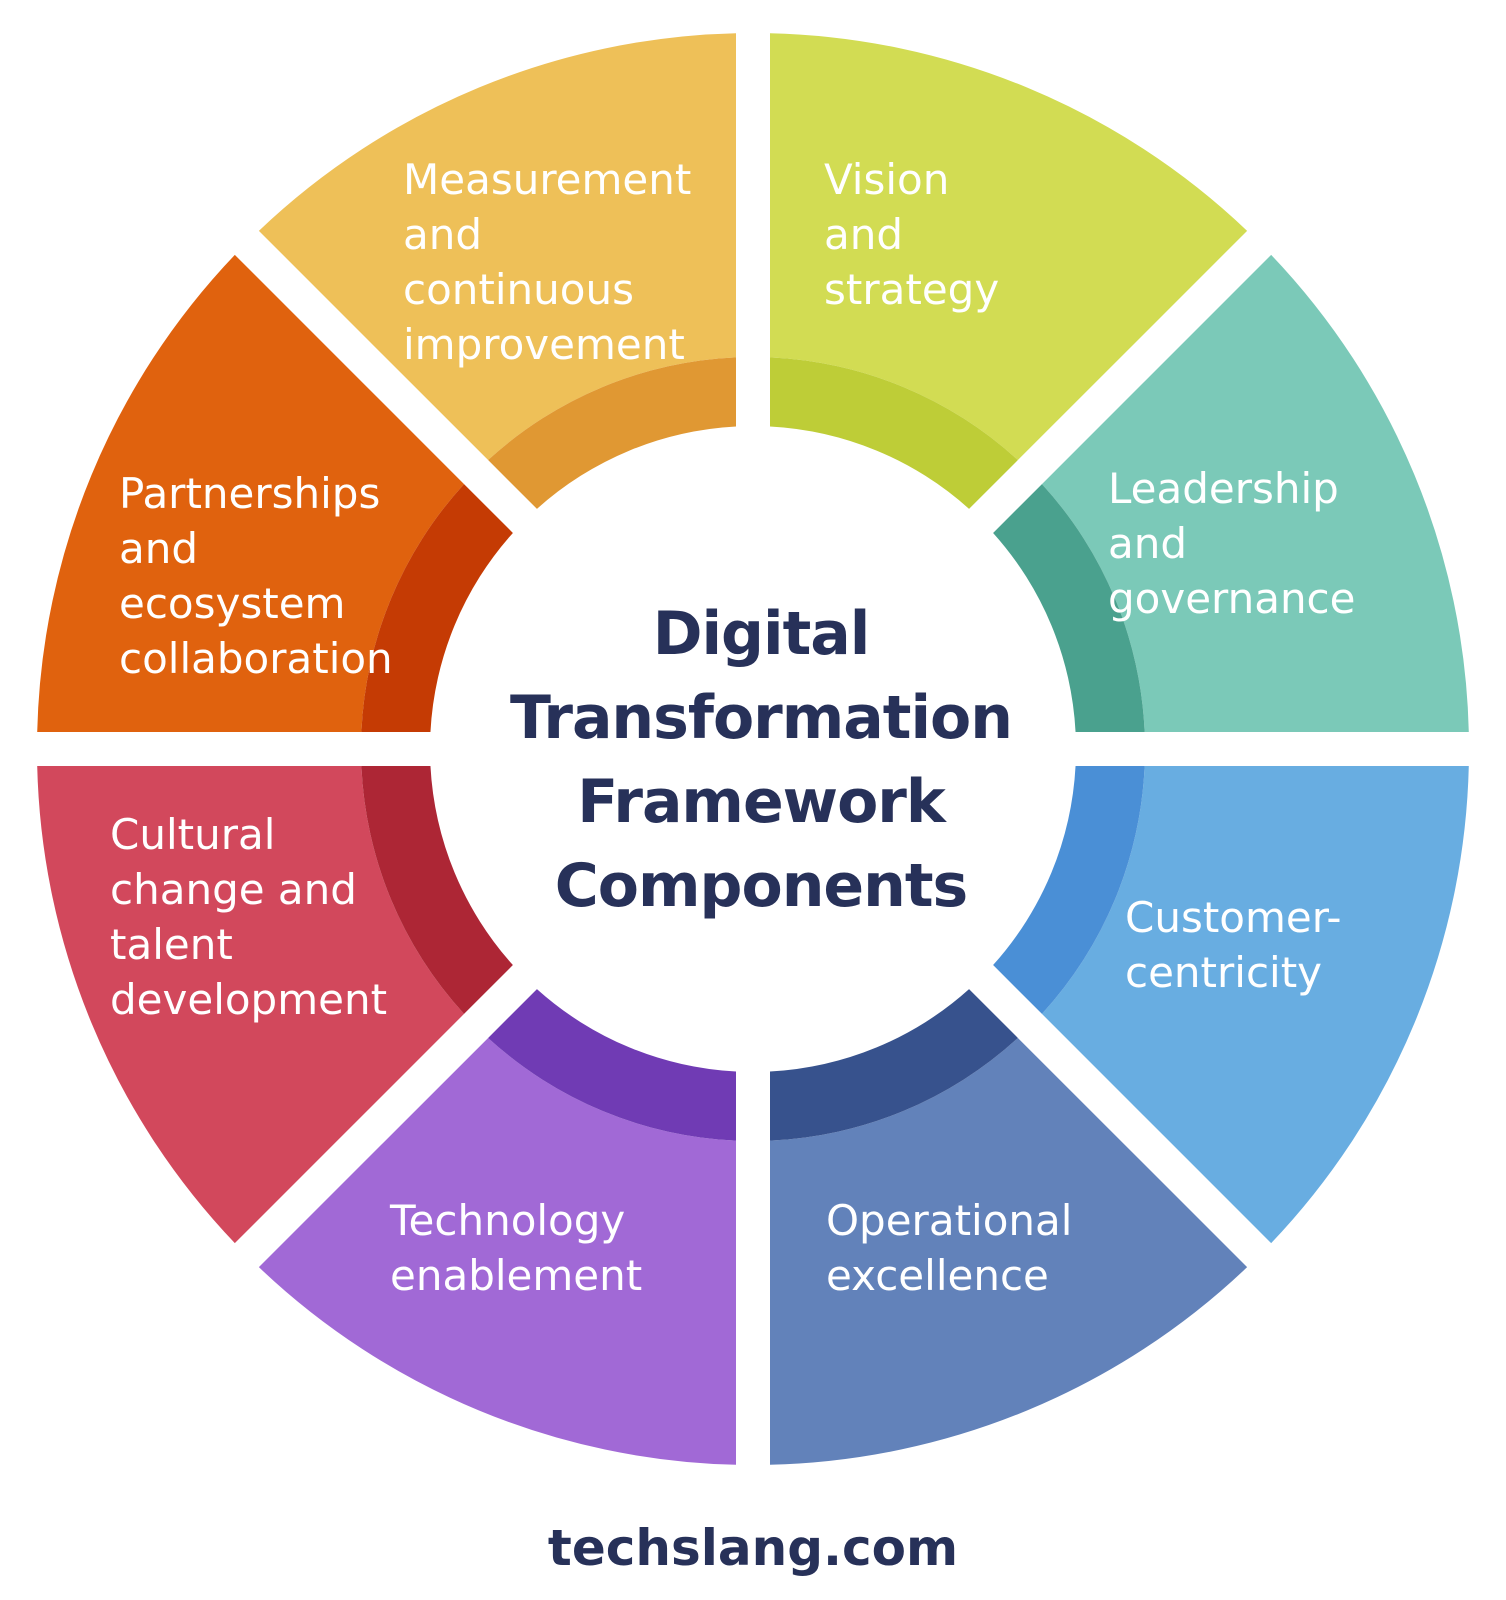  I want to click on footer-brand-logo: techslang.com, so click(753, 1548).